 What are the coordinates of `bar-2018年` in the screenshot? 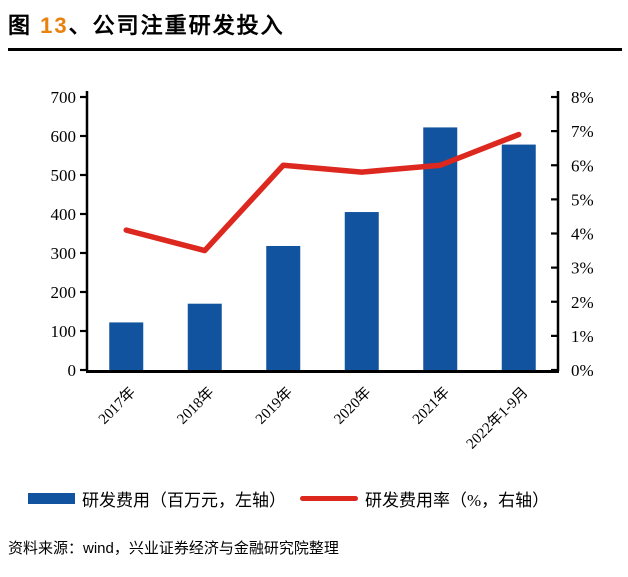 It's located at (204, 336).